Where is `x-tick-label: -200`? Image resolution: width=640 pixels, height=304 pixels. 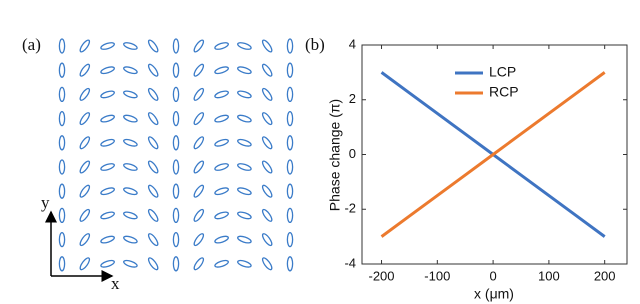 x-tick-label: -200 is located at coordinates (382, 275).